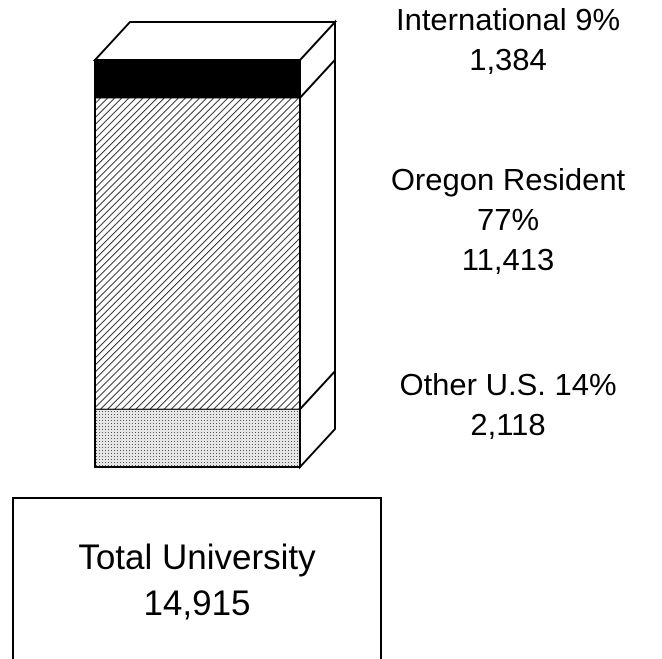 The height and width of the screenshot is (659, 662). What do you see at coordinates (508, 19) in the screenshot?
I see `segment-name: International 9%` at bounding box center [508, 19].